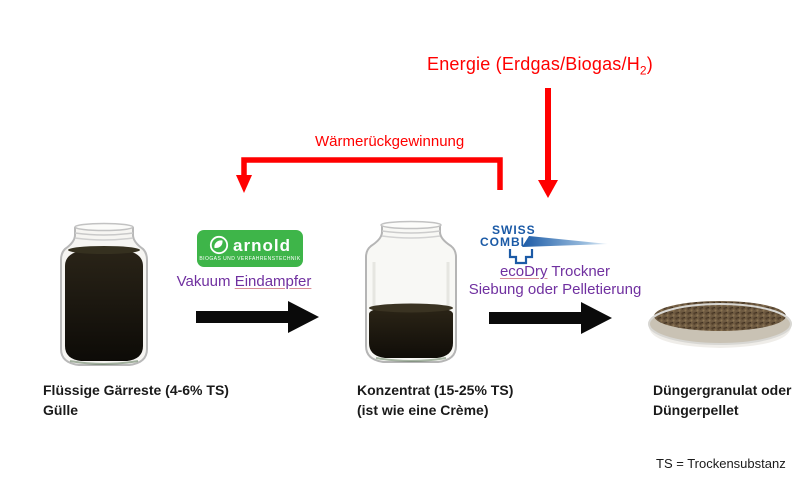 The height and width of the screenshot is (499, 800). Describe the element at coordinates (411, 291) in the screenshot. I see `jar-concentrate` at that location.